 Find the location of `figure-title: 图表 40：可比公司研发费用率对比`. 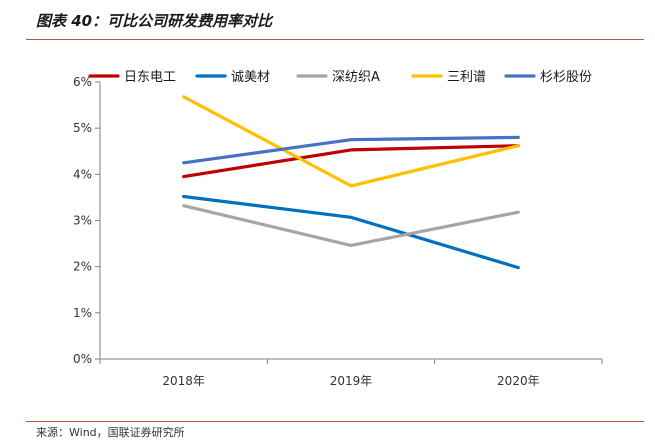

figure-title: 图表 40：可比公司研发费用率对比 is located at coordinates (154, 21).